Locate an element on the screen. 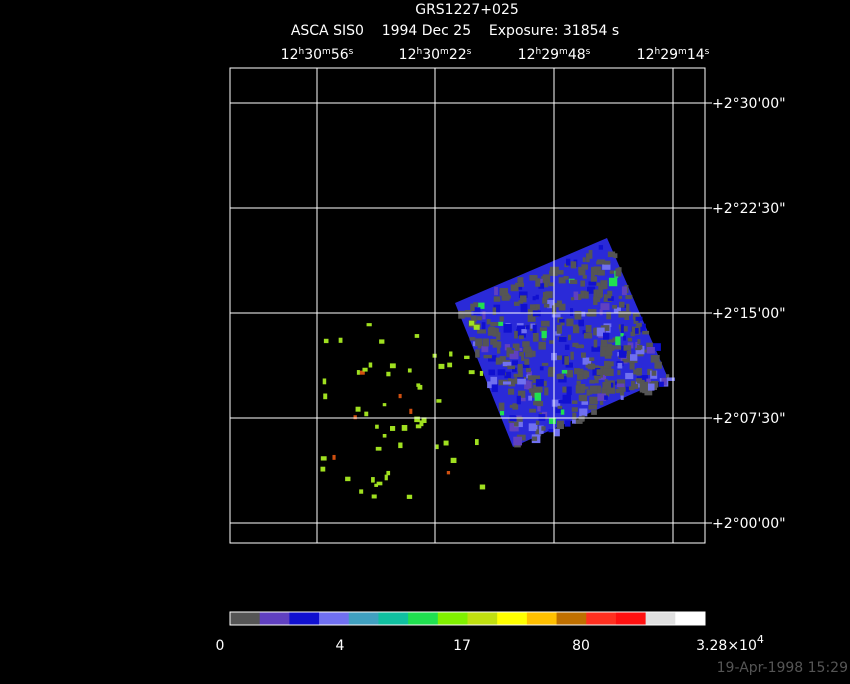  ra-label-part: 56 is located at coordinates (340, 55).